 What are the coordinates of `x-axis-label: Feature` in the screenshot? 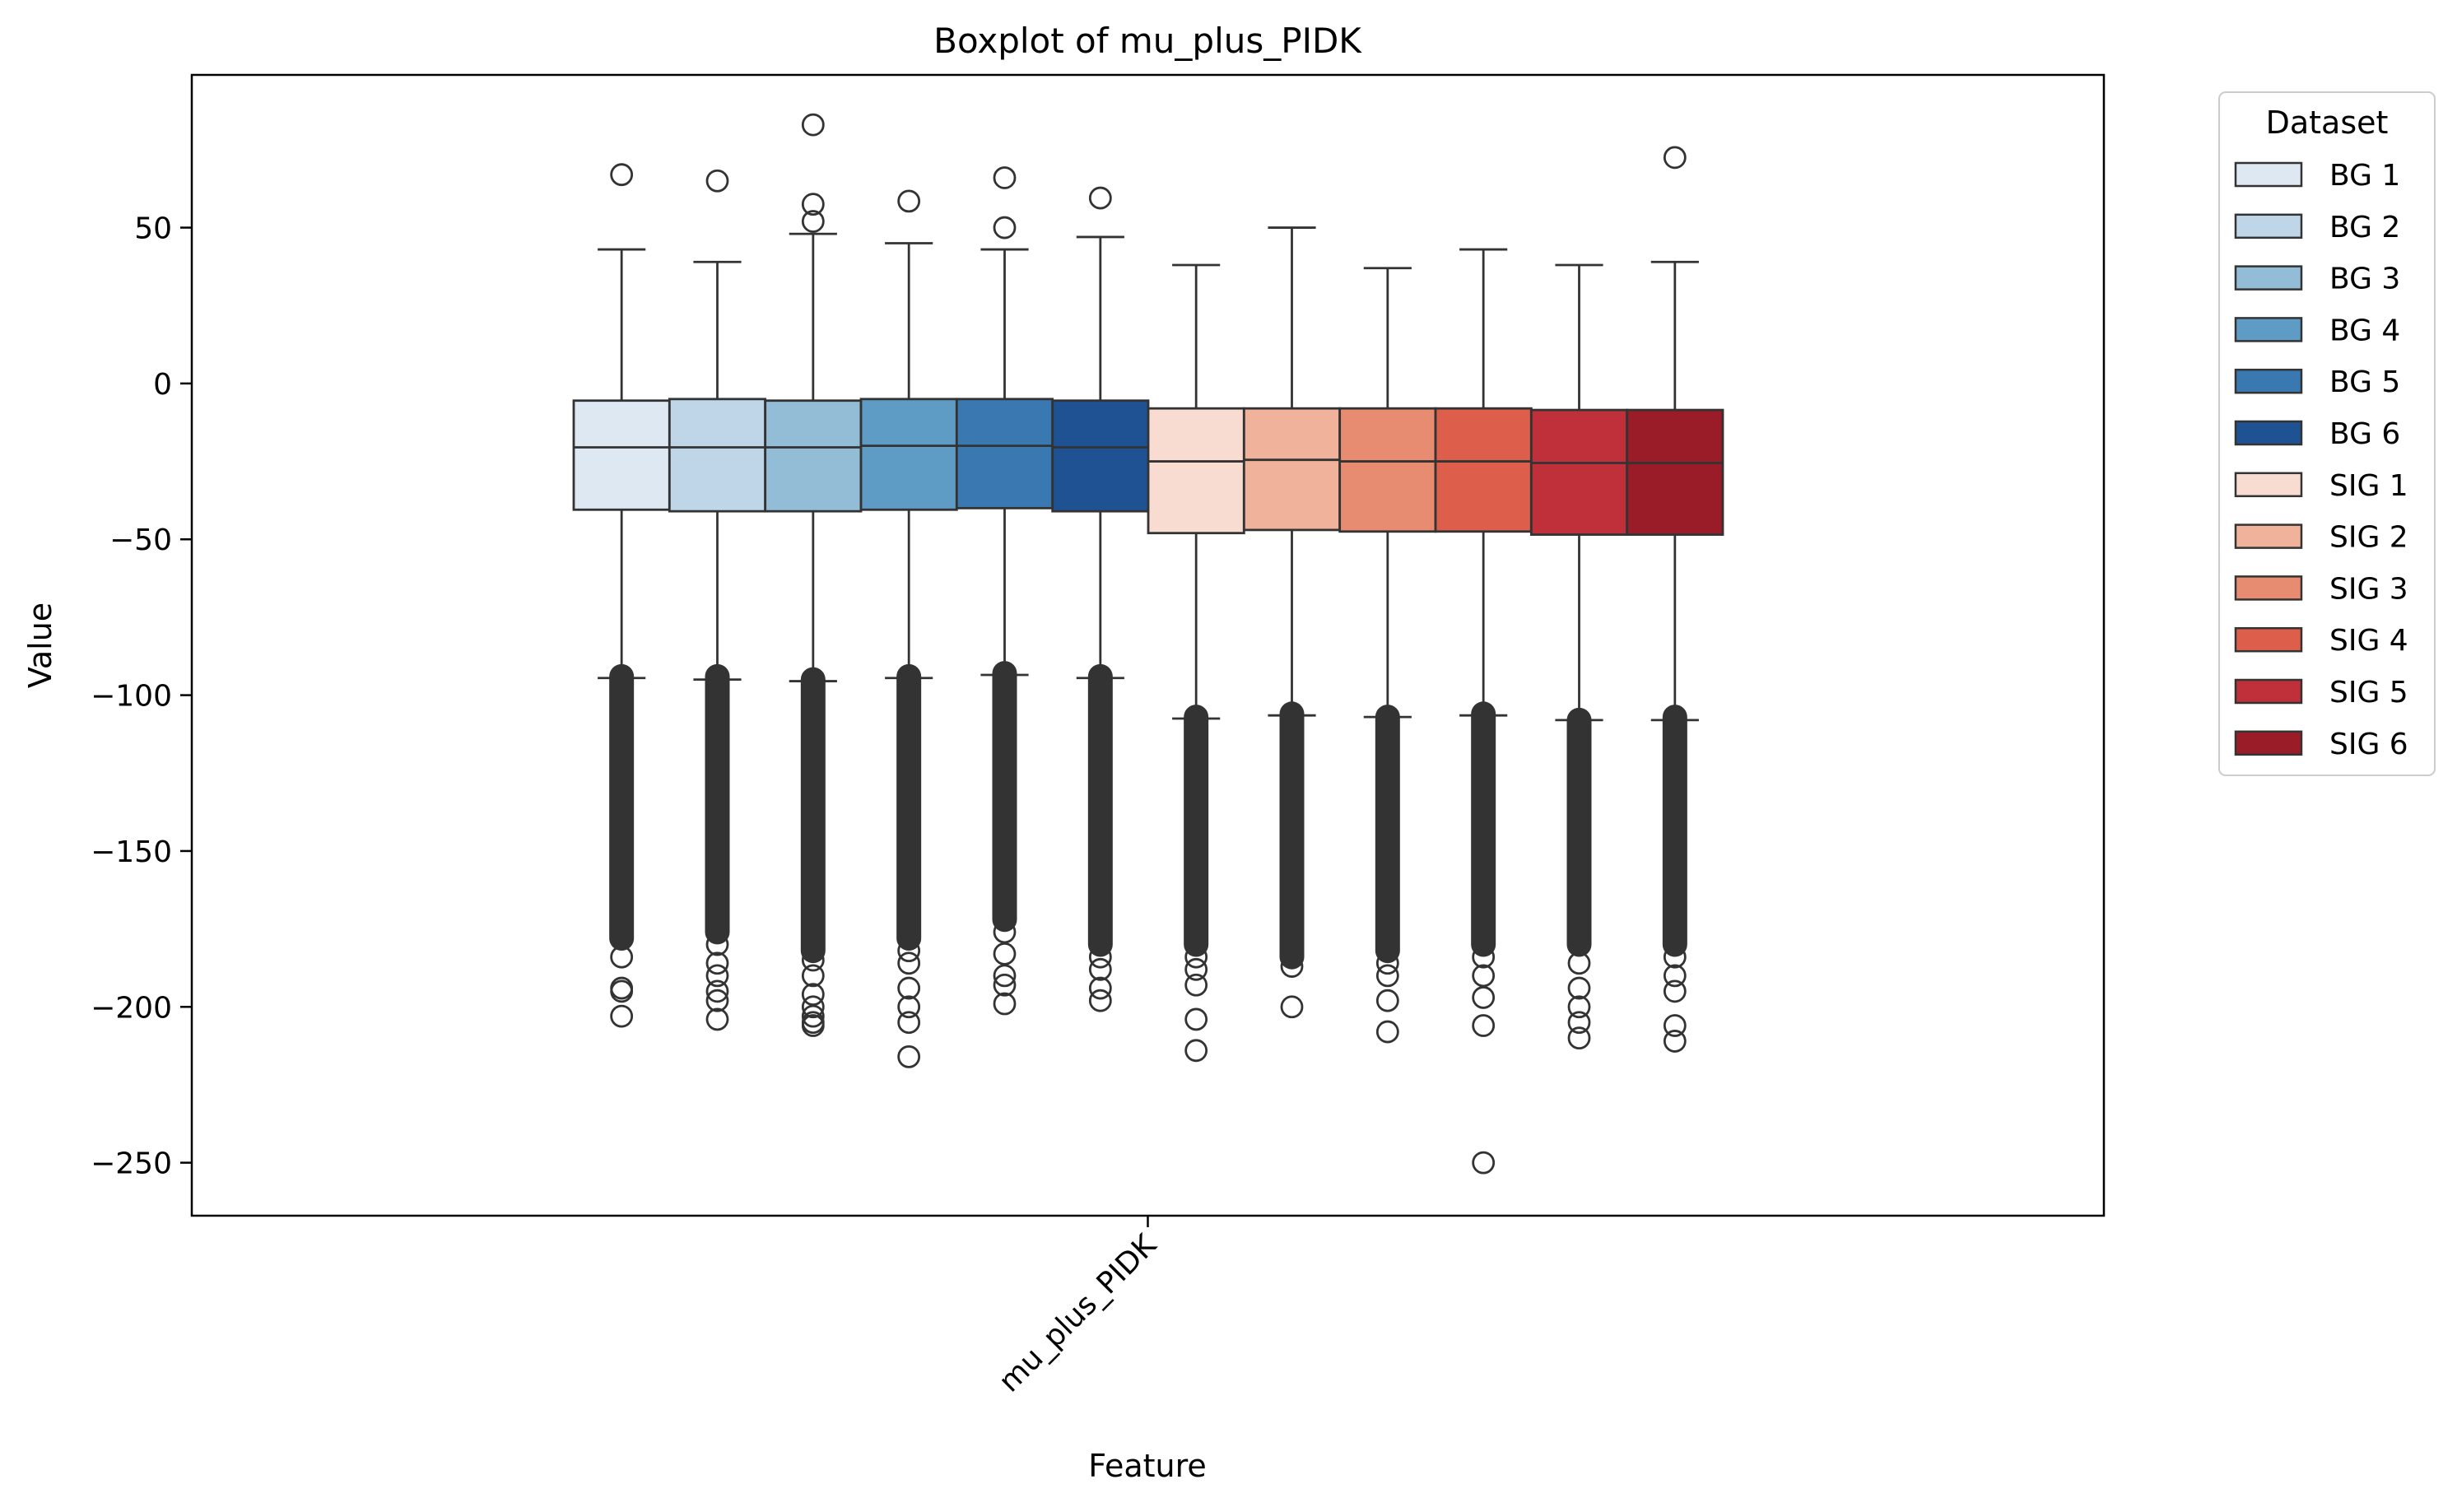 It's located at (1147, 1466).